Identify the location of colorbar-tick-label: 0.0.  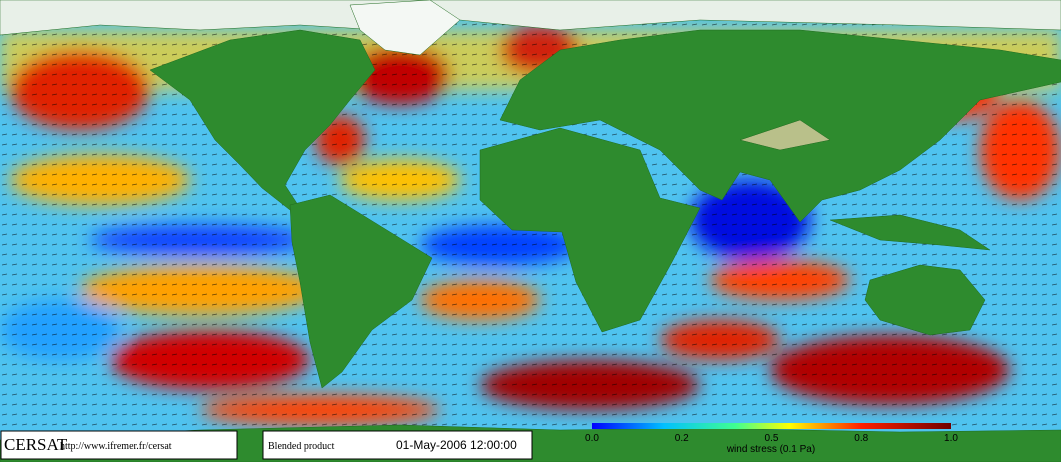
(592, 438).